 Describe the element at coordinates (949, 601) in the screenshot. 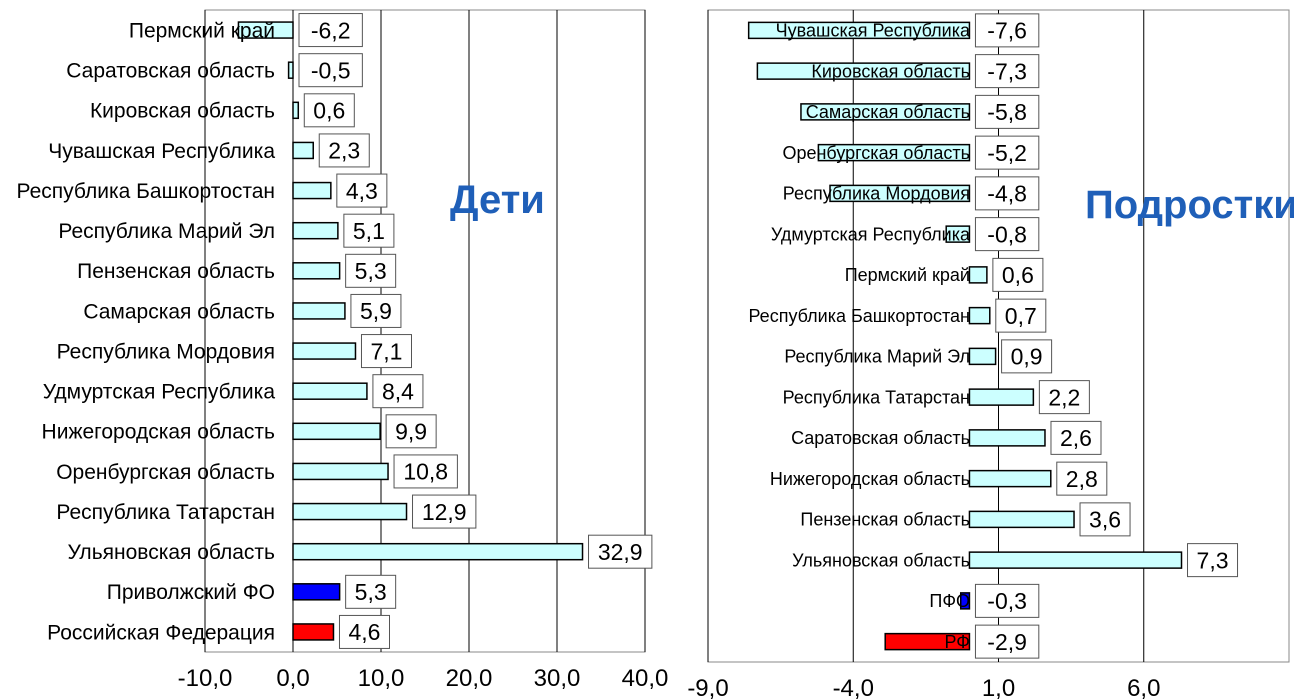

I see `category-label: ПФО` at that location.